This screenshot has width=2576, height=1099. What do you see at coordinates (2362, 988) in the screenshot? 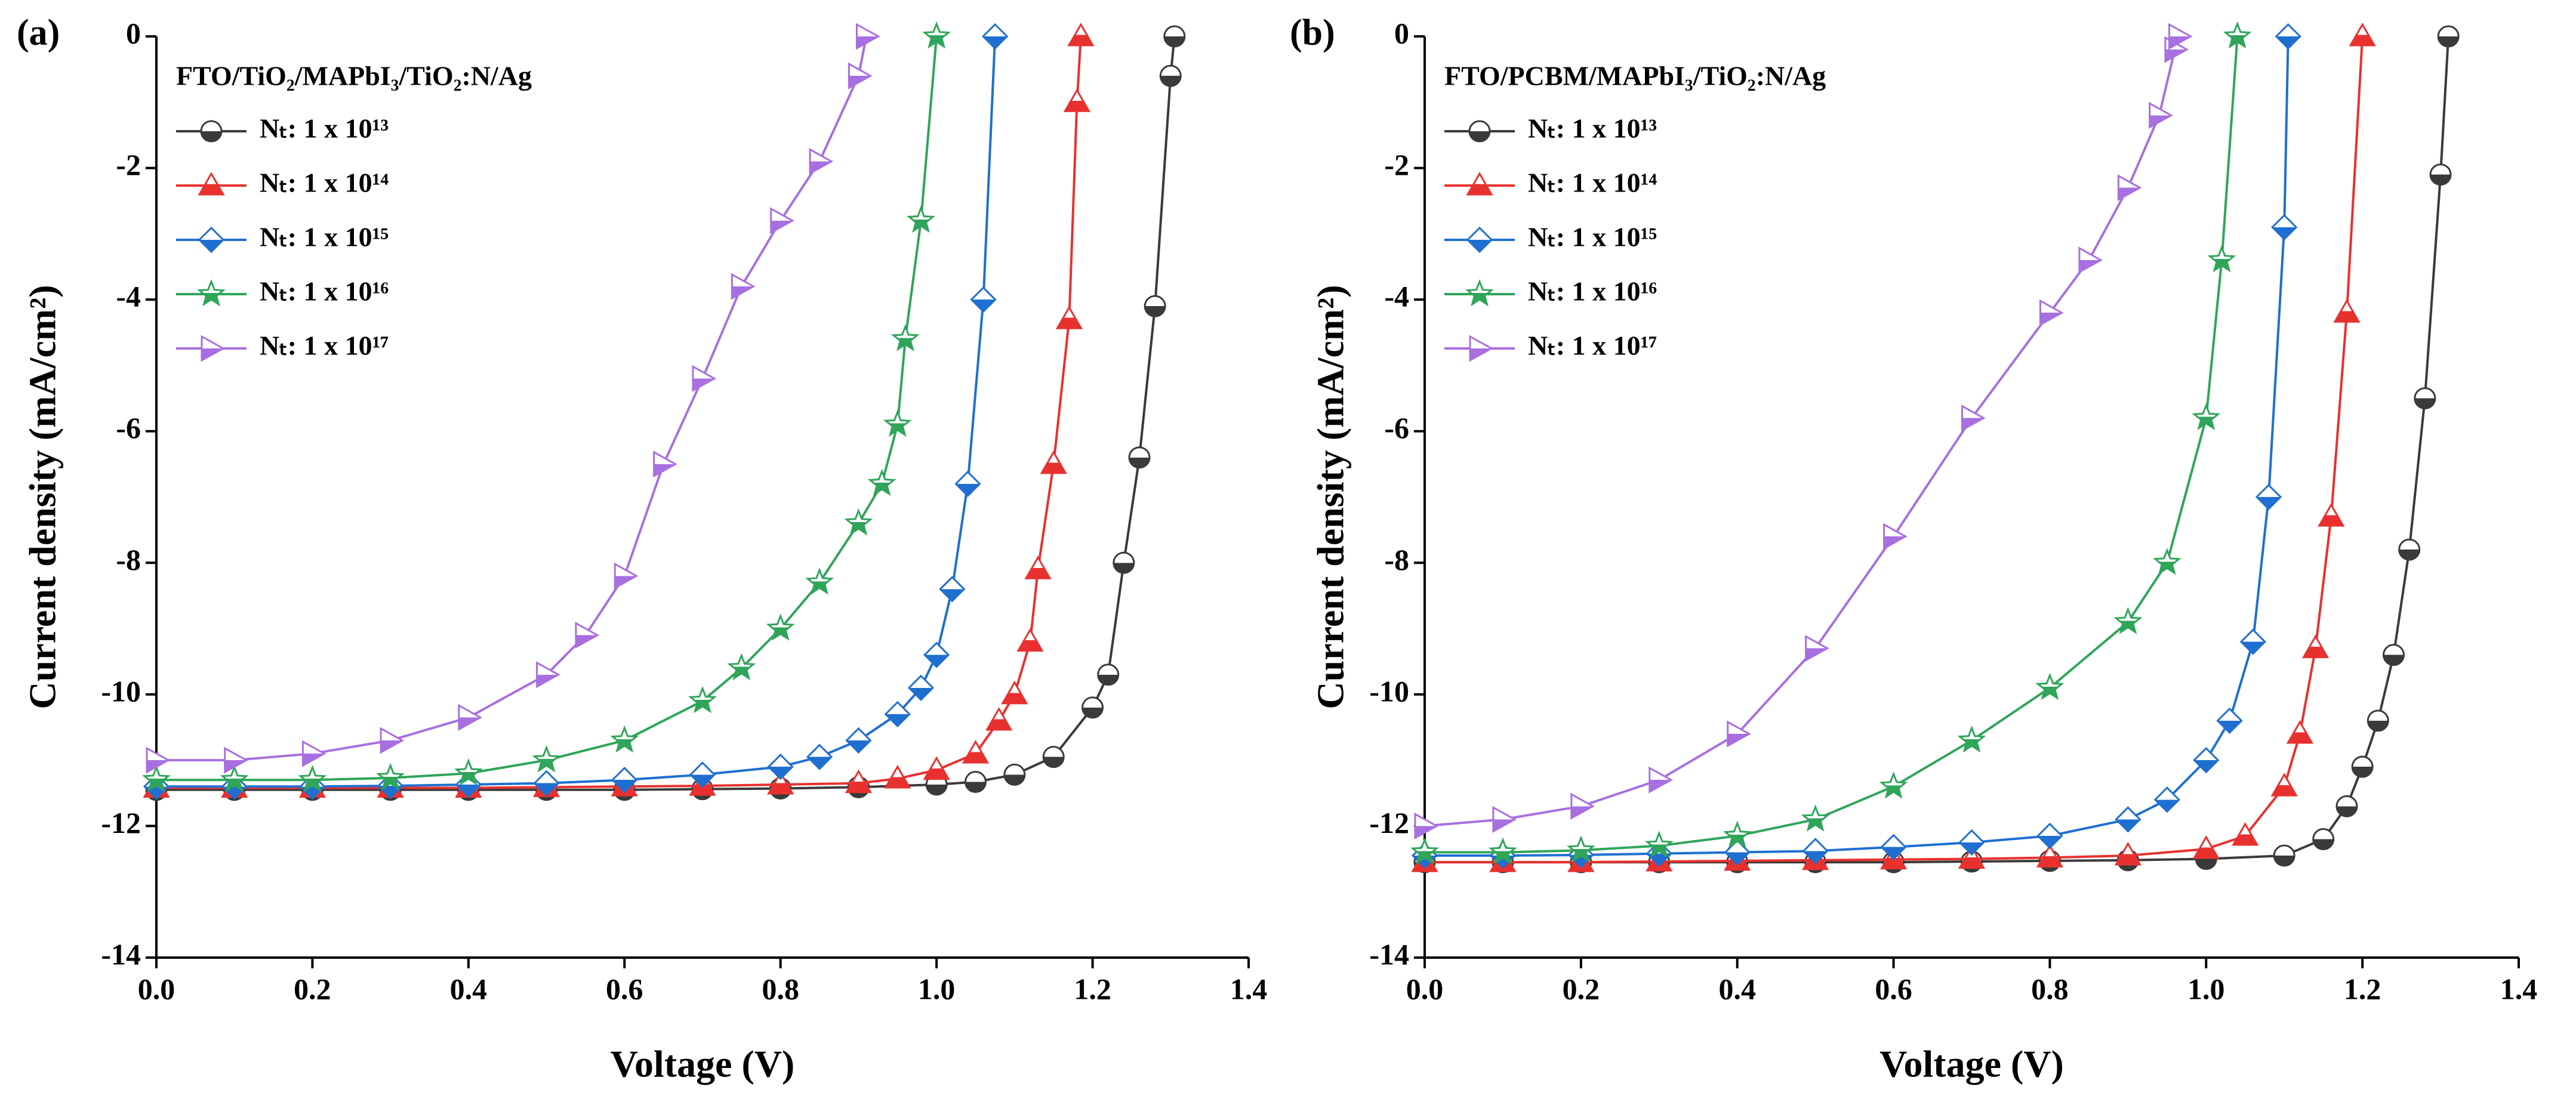
I see `x-tick-label: 1.2` at bounding box center [2362, 988].